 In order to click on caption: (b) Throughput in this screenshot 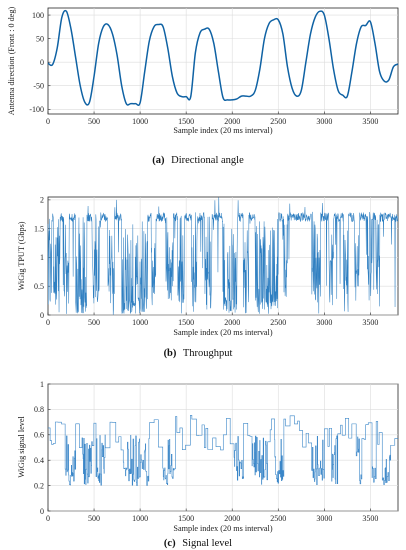, I will do `click(198, 353)`.